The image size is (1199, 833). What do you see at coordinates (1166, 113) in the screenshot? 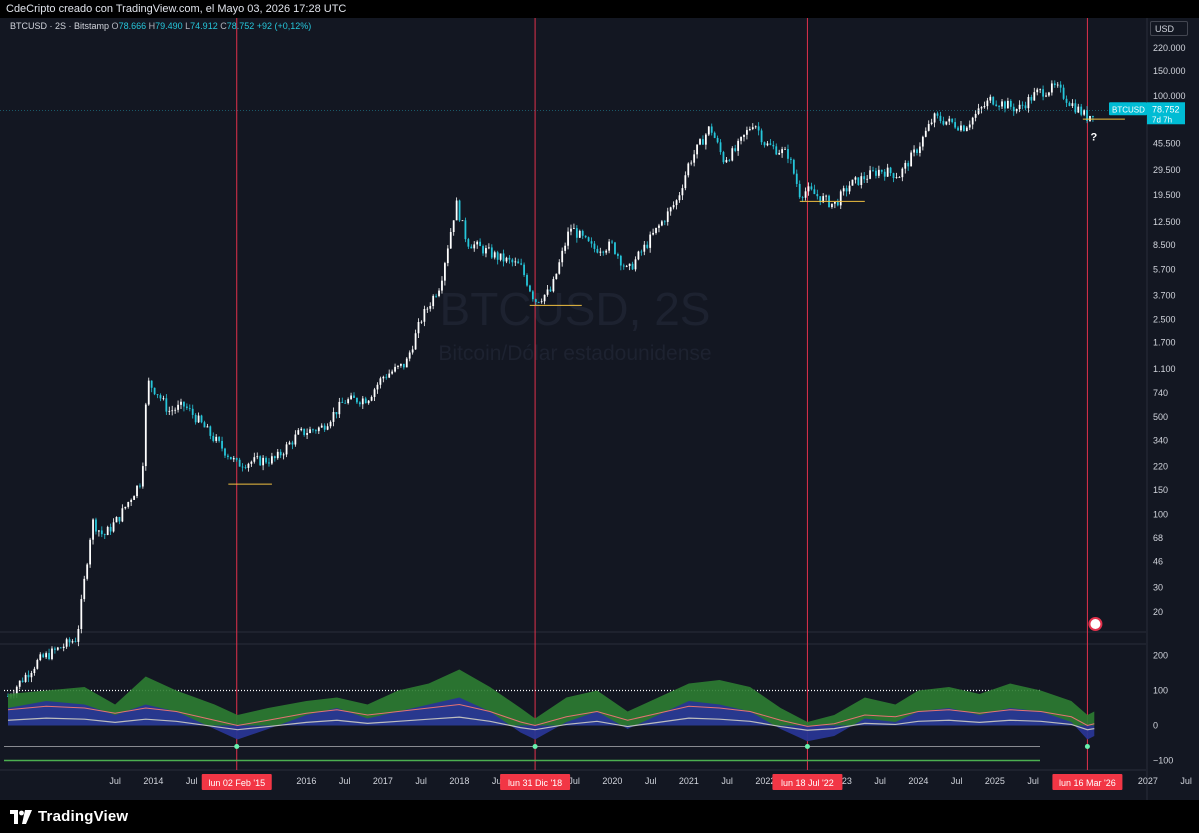
I see `price-tag-bg` at bounding box center [1166, 113].